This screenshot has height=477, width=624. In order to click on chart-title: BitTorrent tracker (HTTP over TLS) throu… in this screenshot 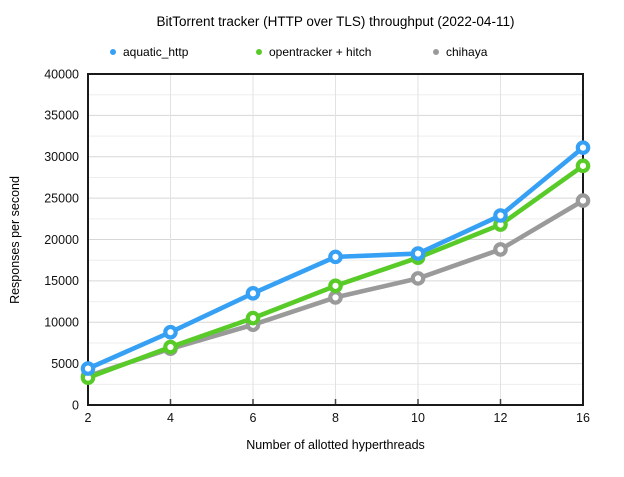, I will do `click(335, 21)`.